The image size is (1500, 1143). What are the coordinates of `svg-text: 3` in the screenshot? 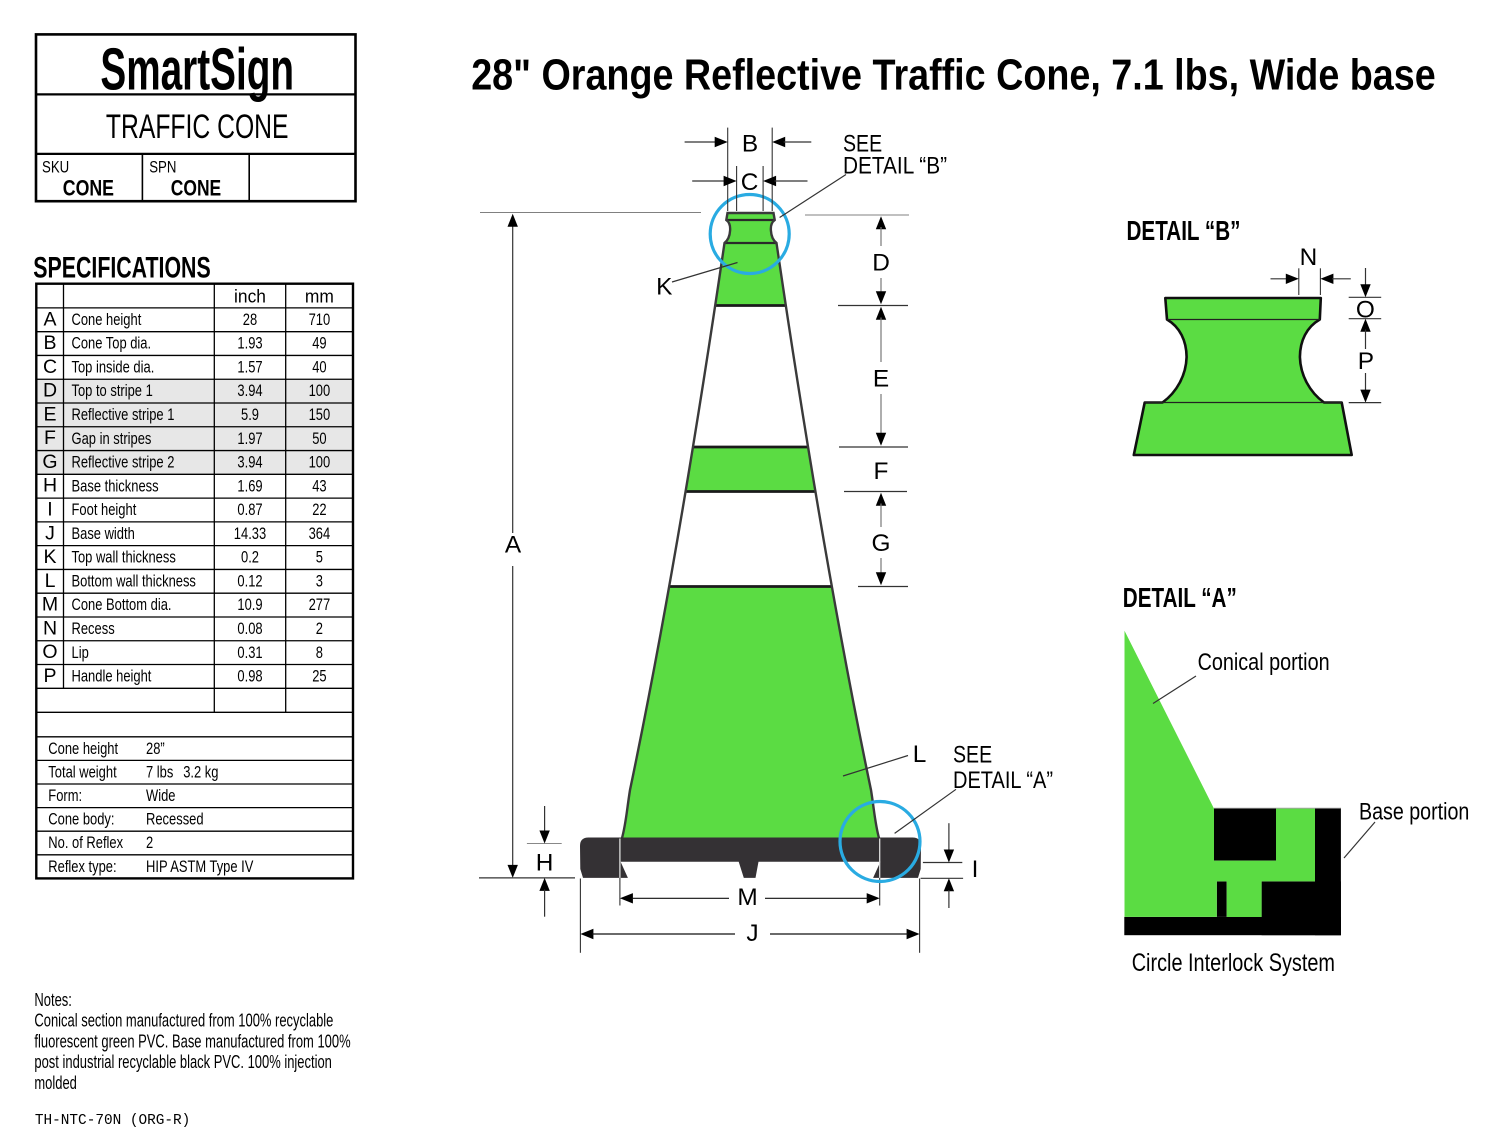 It's located at (319, 580).